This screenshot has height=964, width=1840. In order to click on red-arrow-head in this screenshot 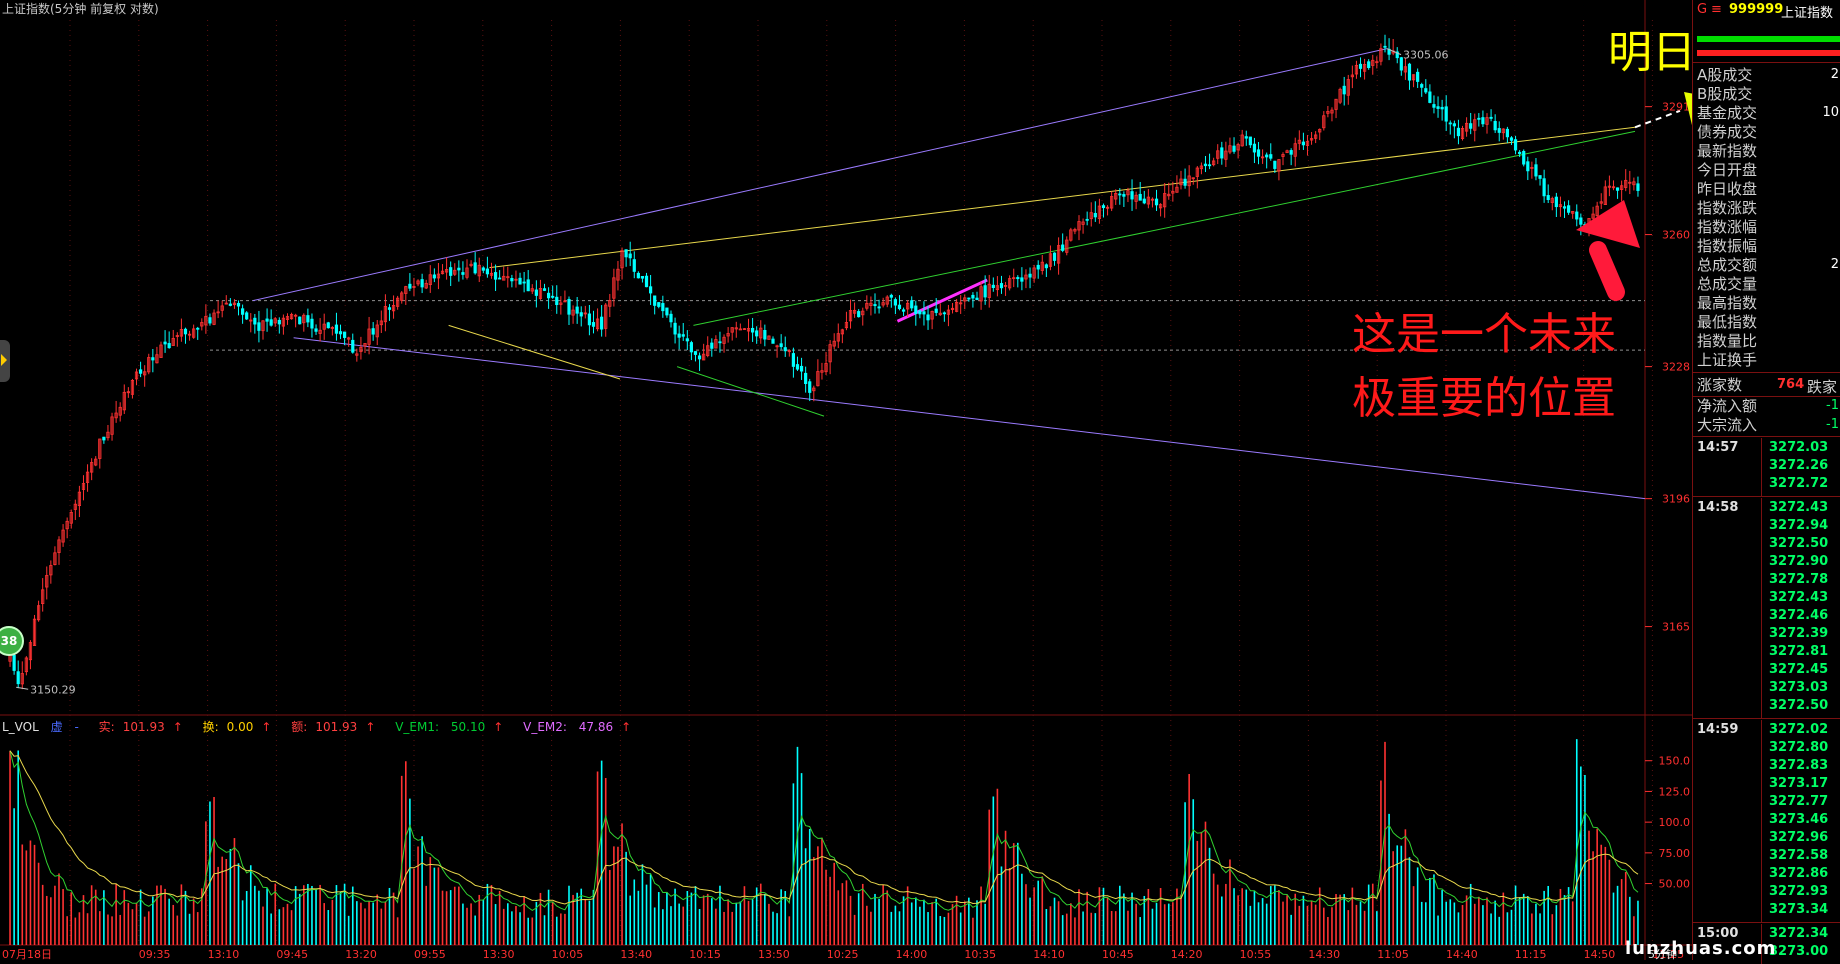, I will do `click(1608, 224)`.